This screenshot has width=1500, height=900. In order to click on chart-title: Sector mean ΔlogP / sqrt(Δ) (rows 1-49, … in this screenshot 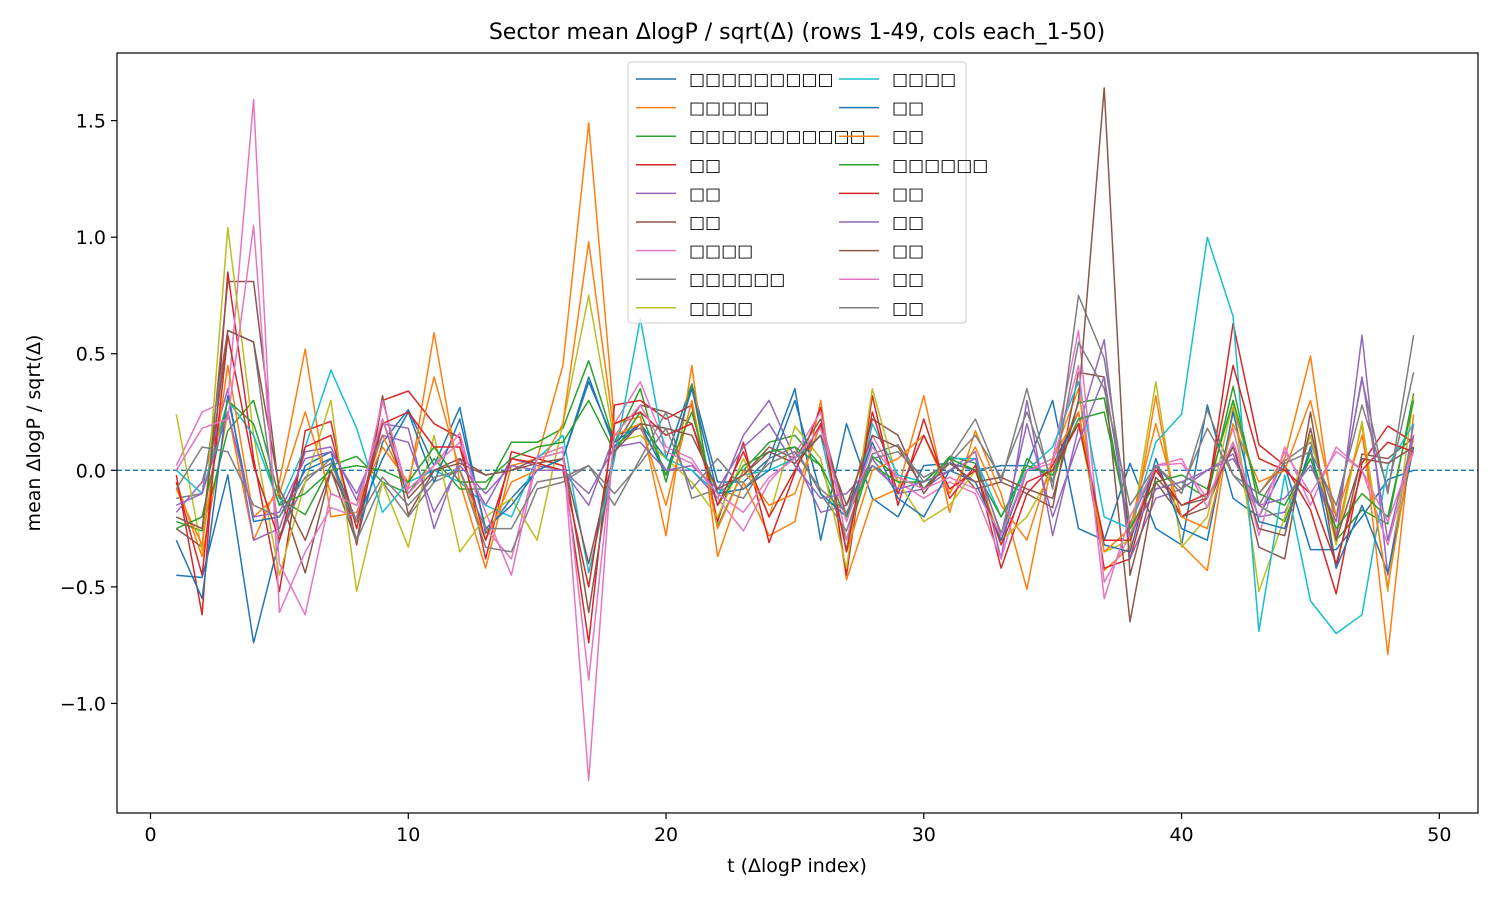, I will do `click(797, 32)`.